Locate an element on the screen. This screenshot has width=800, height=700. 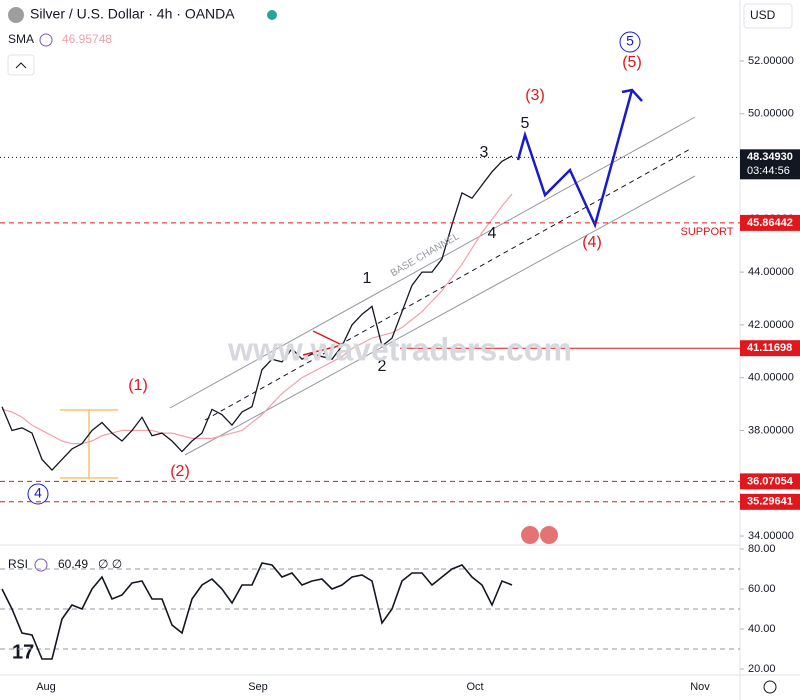
countdown: 03:44:56 is located at coordinates (768, 171).